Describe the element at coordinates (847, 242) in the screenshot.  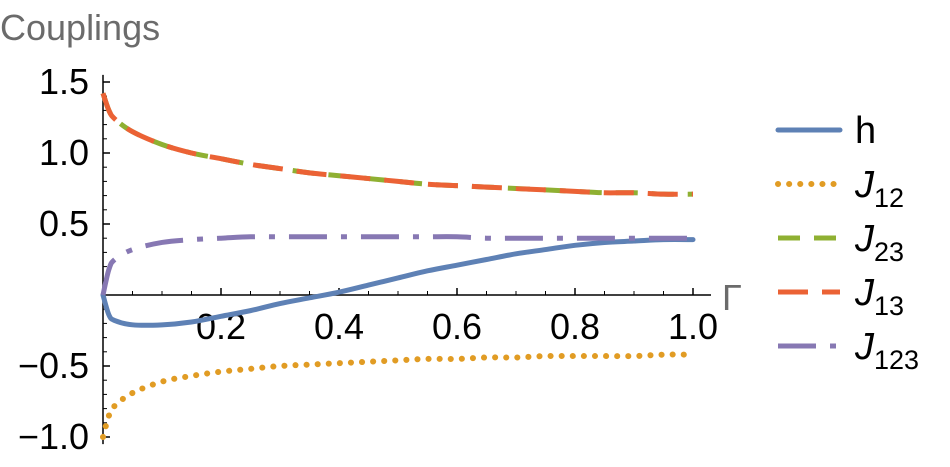
I see `legend: h J12 J23 J13 J123` at that location.